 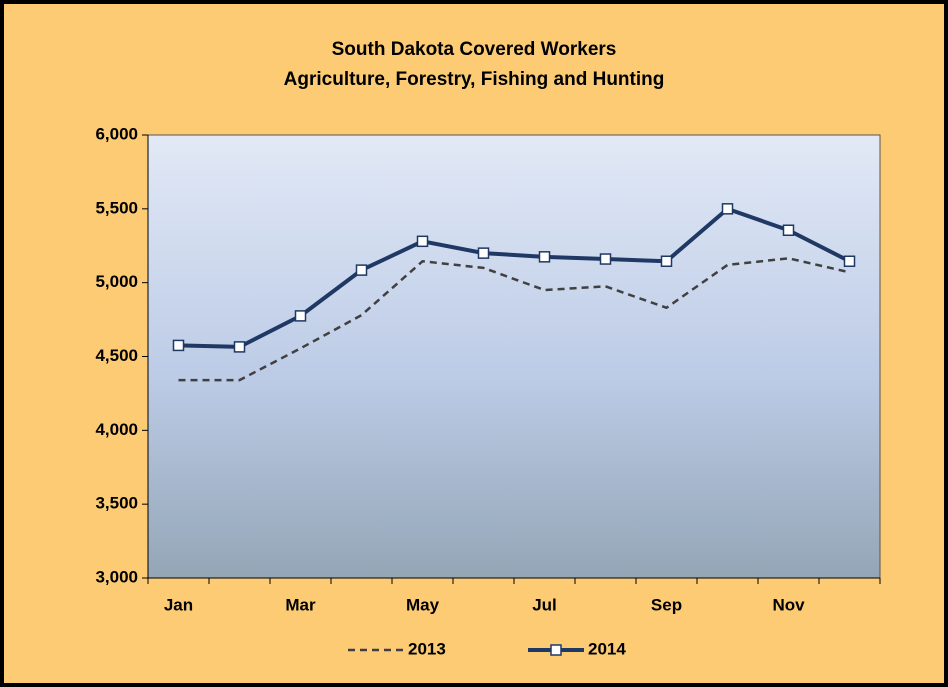 What do you see at coordinates (116, 503) in the screenshot?
I see `y-tick-label: 3,500` at bounding box center [116, 503].